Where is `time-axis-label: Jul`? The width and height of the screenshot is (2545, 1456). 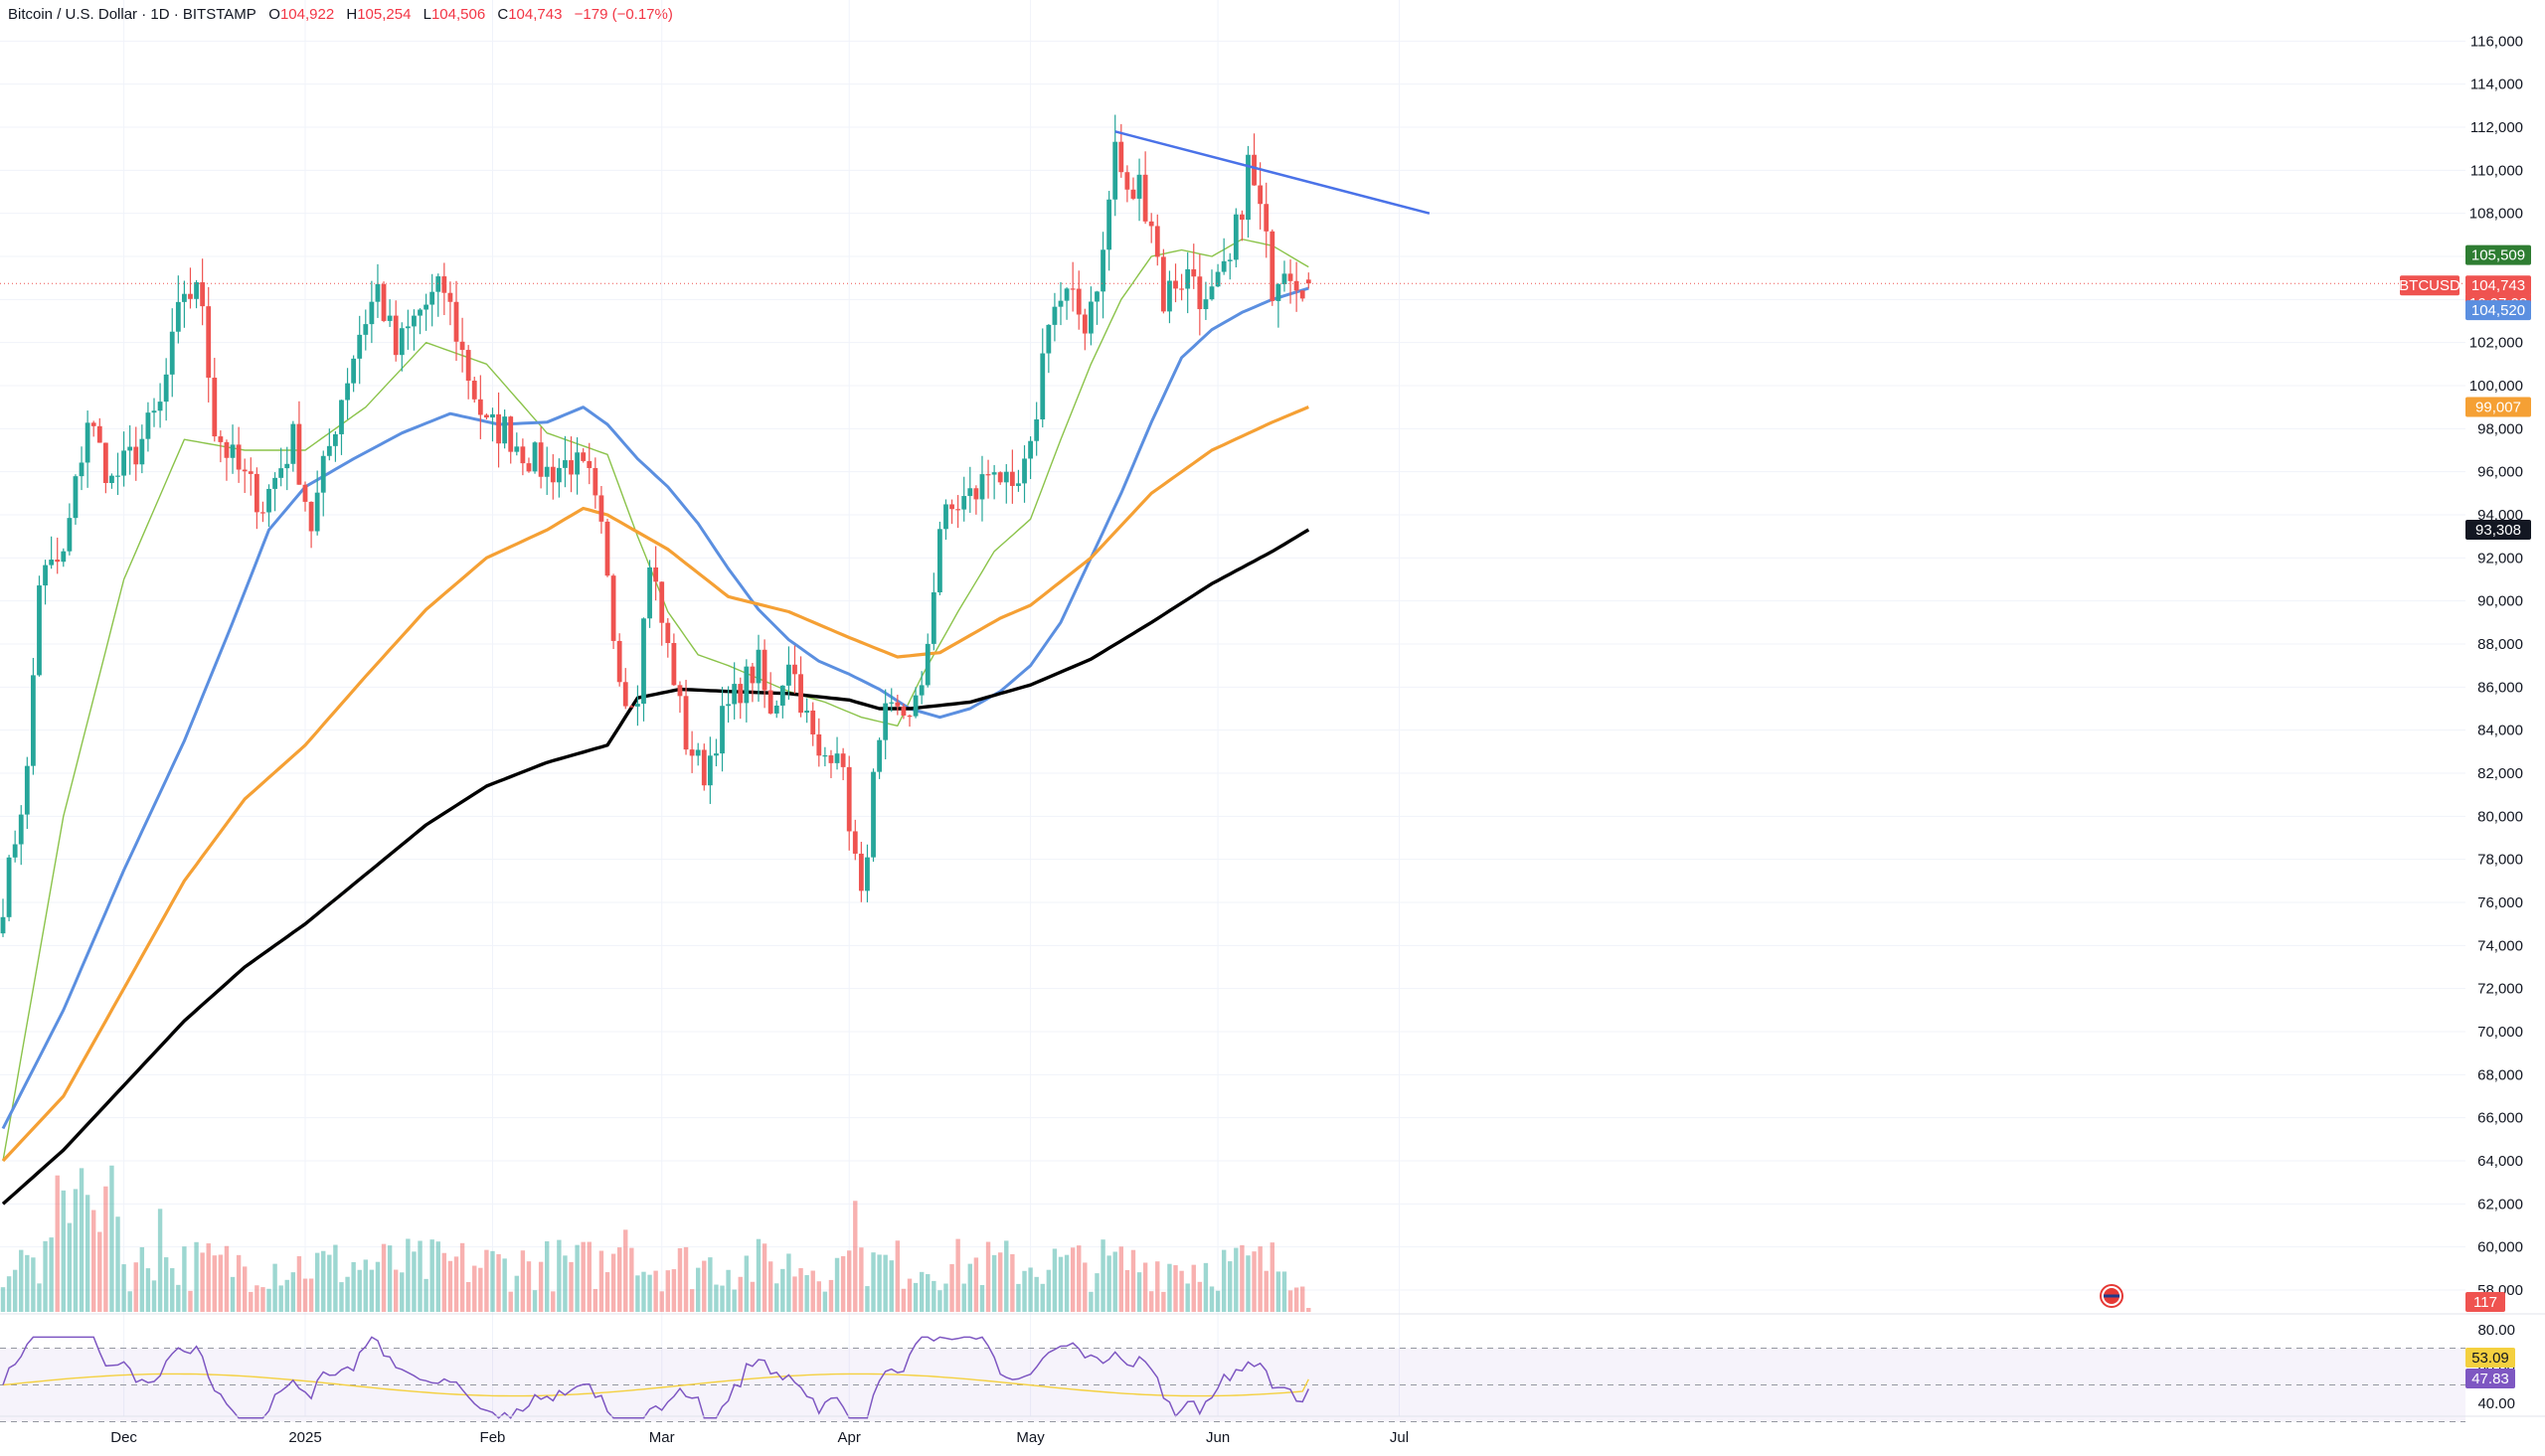 time-axis-label: Jul is located at coordinates (1399, 1437).